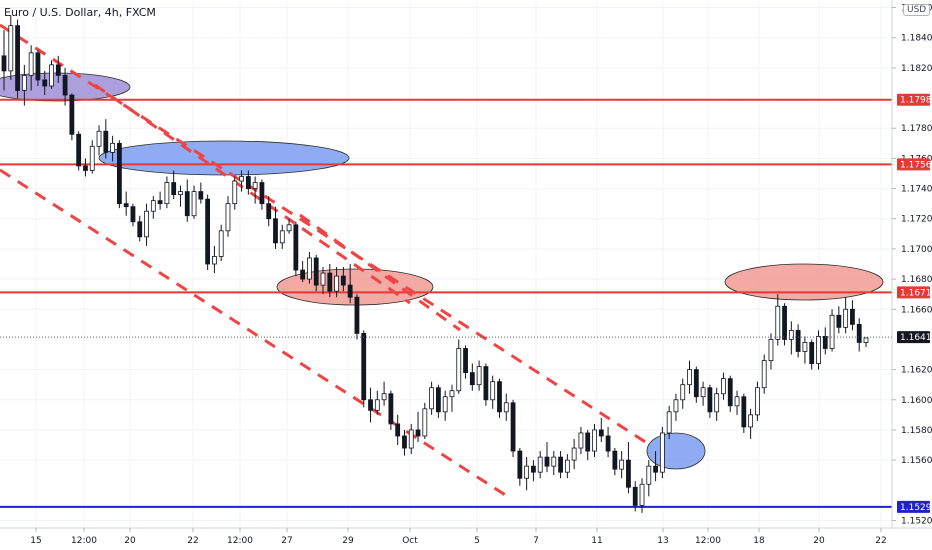 The width and height of the screenshot is (932, 550). What do you see at coordinates (916, 69) in the screenshot?
I see `price-tick-label: 1.18200` at bounding box center [916, 69].